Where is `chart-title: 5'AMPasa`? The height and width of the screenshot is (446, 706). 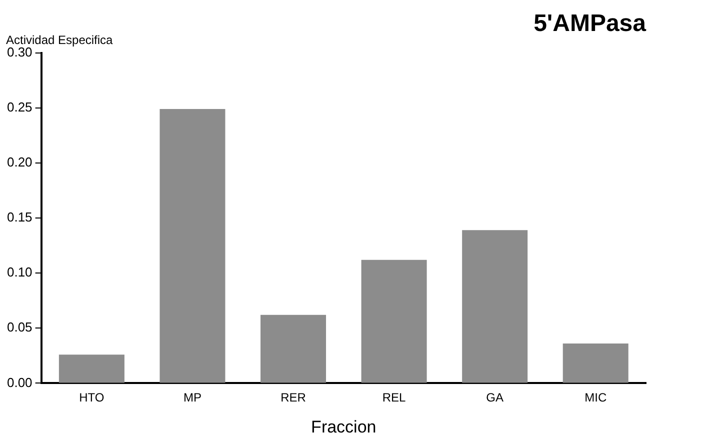 chart-title: 5'AMPasa is located at coordinates (590, 24).